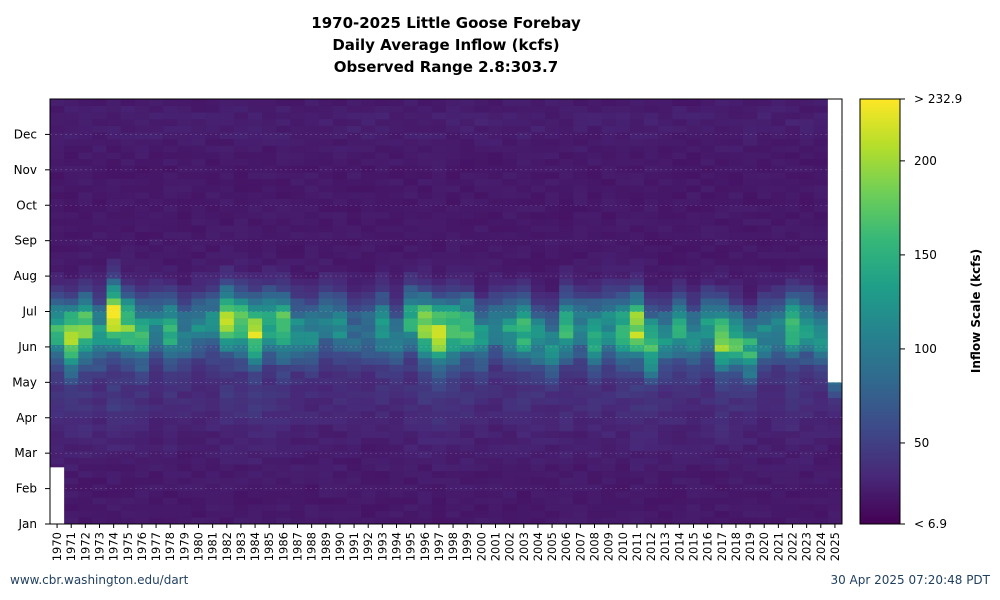 This screenshot has height=600, width=1000. Describe the element at coordinates (128, 546) in the screenshot. I see `x-tick-label: 1975` at that location.